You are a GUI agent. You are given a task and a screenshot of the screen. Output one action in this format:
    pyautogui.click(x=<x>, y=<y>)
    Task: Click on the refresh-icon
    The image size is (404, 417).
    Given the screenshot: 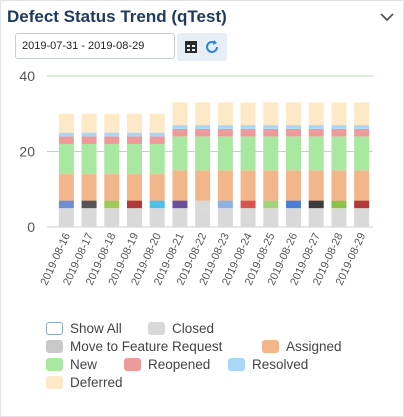 What is the action you would take?
    pyautogui.click(x=212, y=47)
    